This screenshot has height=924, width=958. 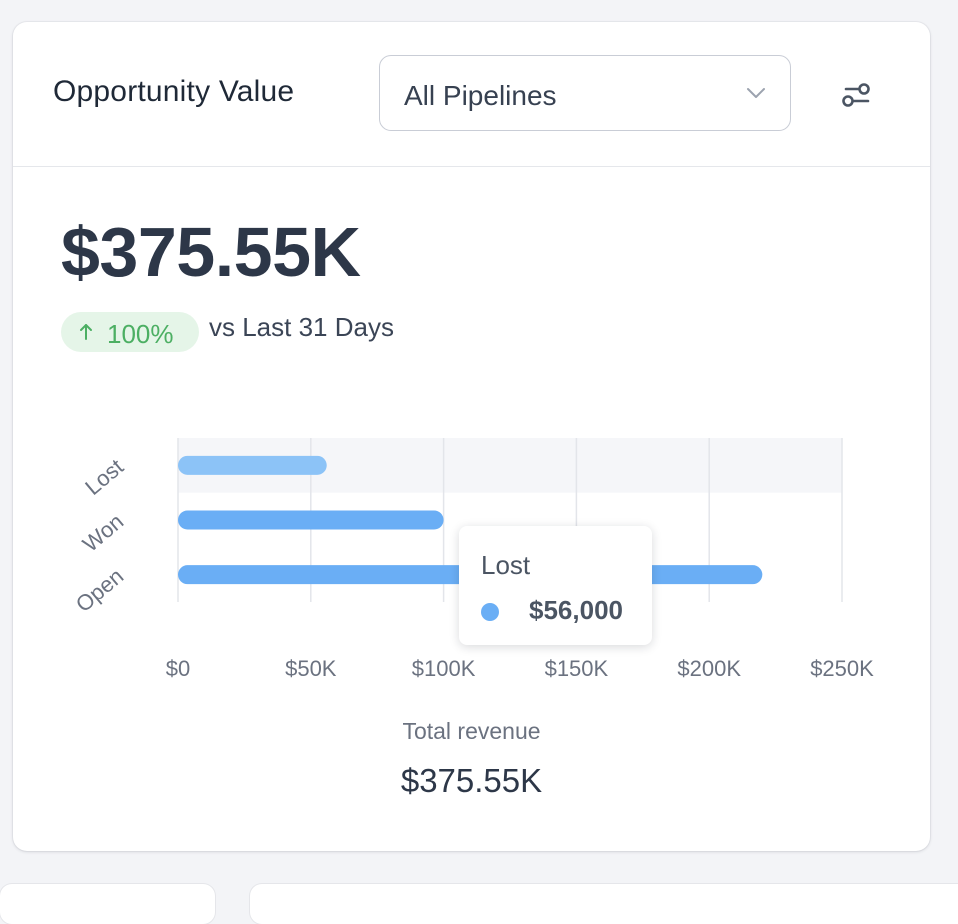 I want to click on total-revenue-label: Total revenue, so click(x=471, y=731).